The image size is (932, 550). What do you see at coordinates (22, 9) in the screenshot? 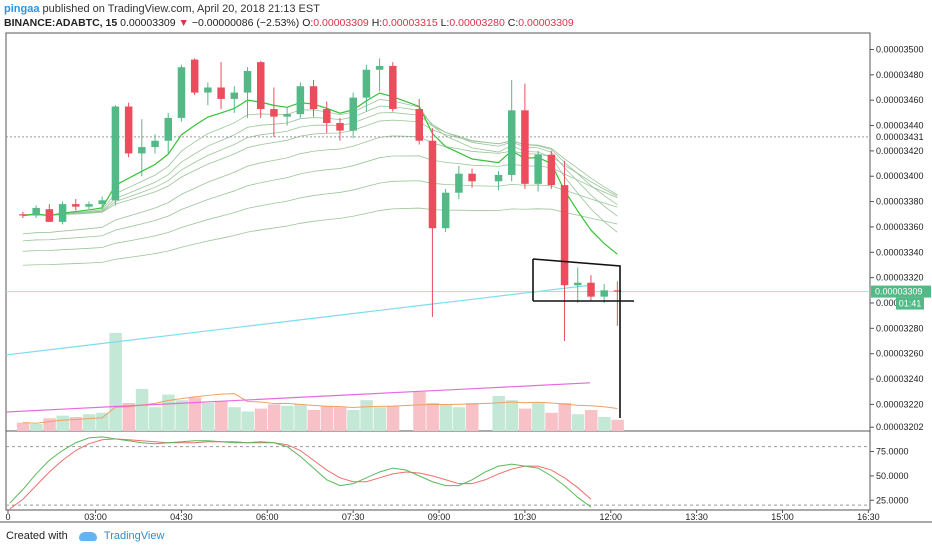
I see `author-name: pingaa` at bounding box center [22, 9].